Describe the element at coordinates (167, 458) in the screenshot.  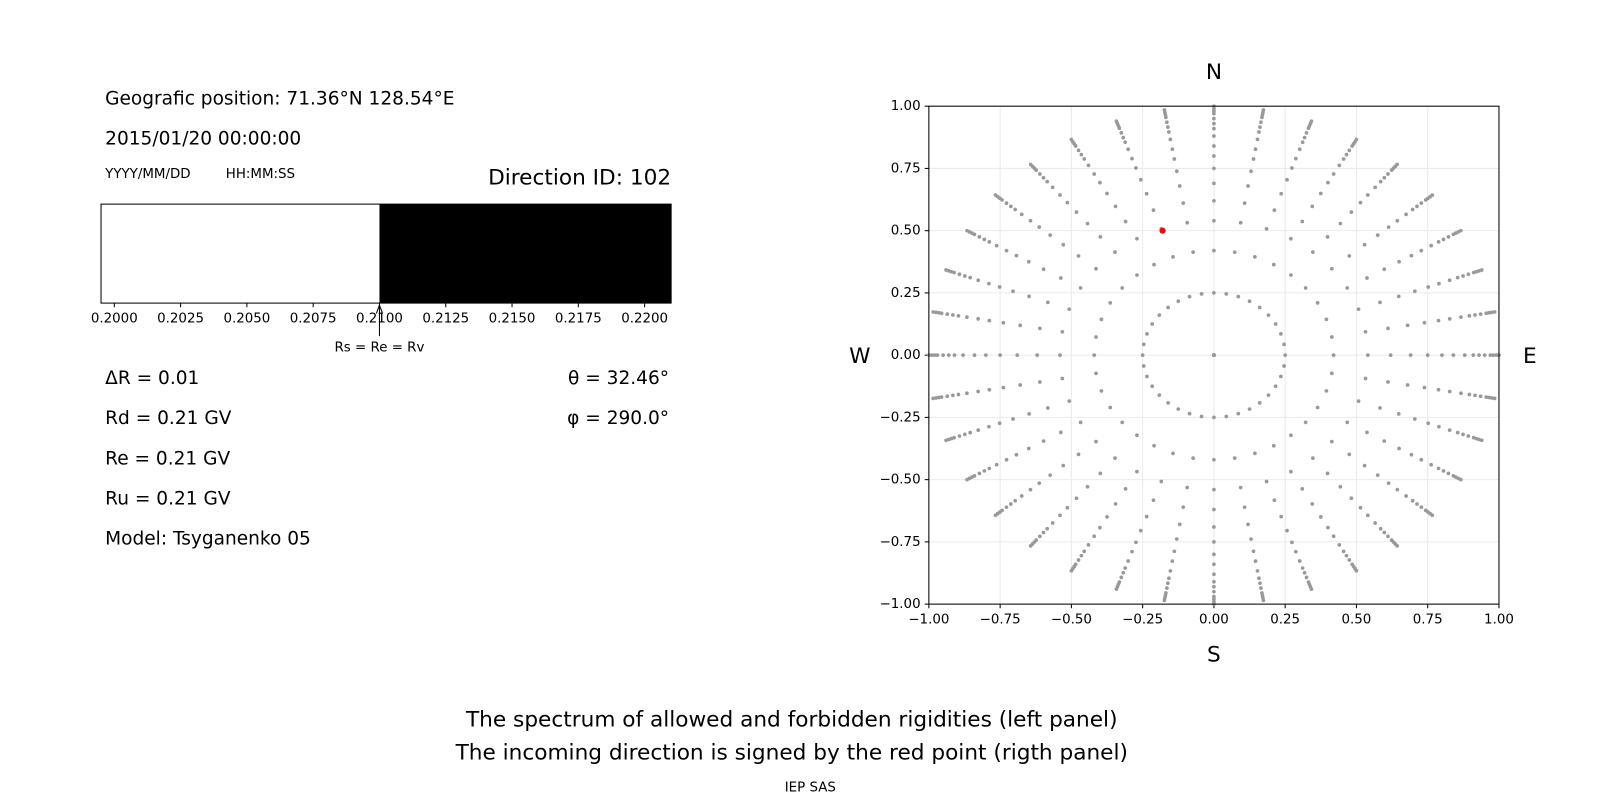
I see `re: Re = 0.21 GV` at that location.